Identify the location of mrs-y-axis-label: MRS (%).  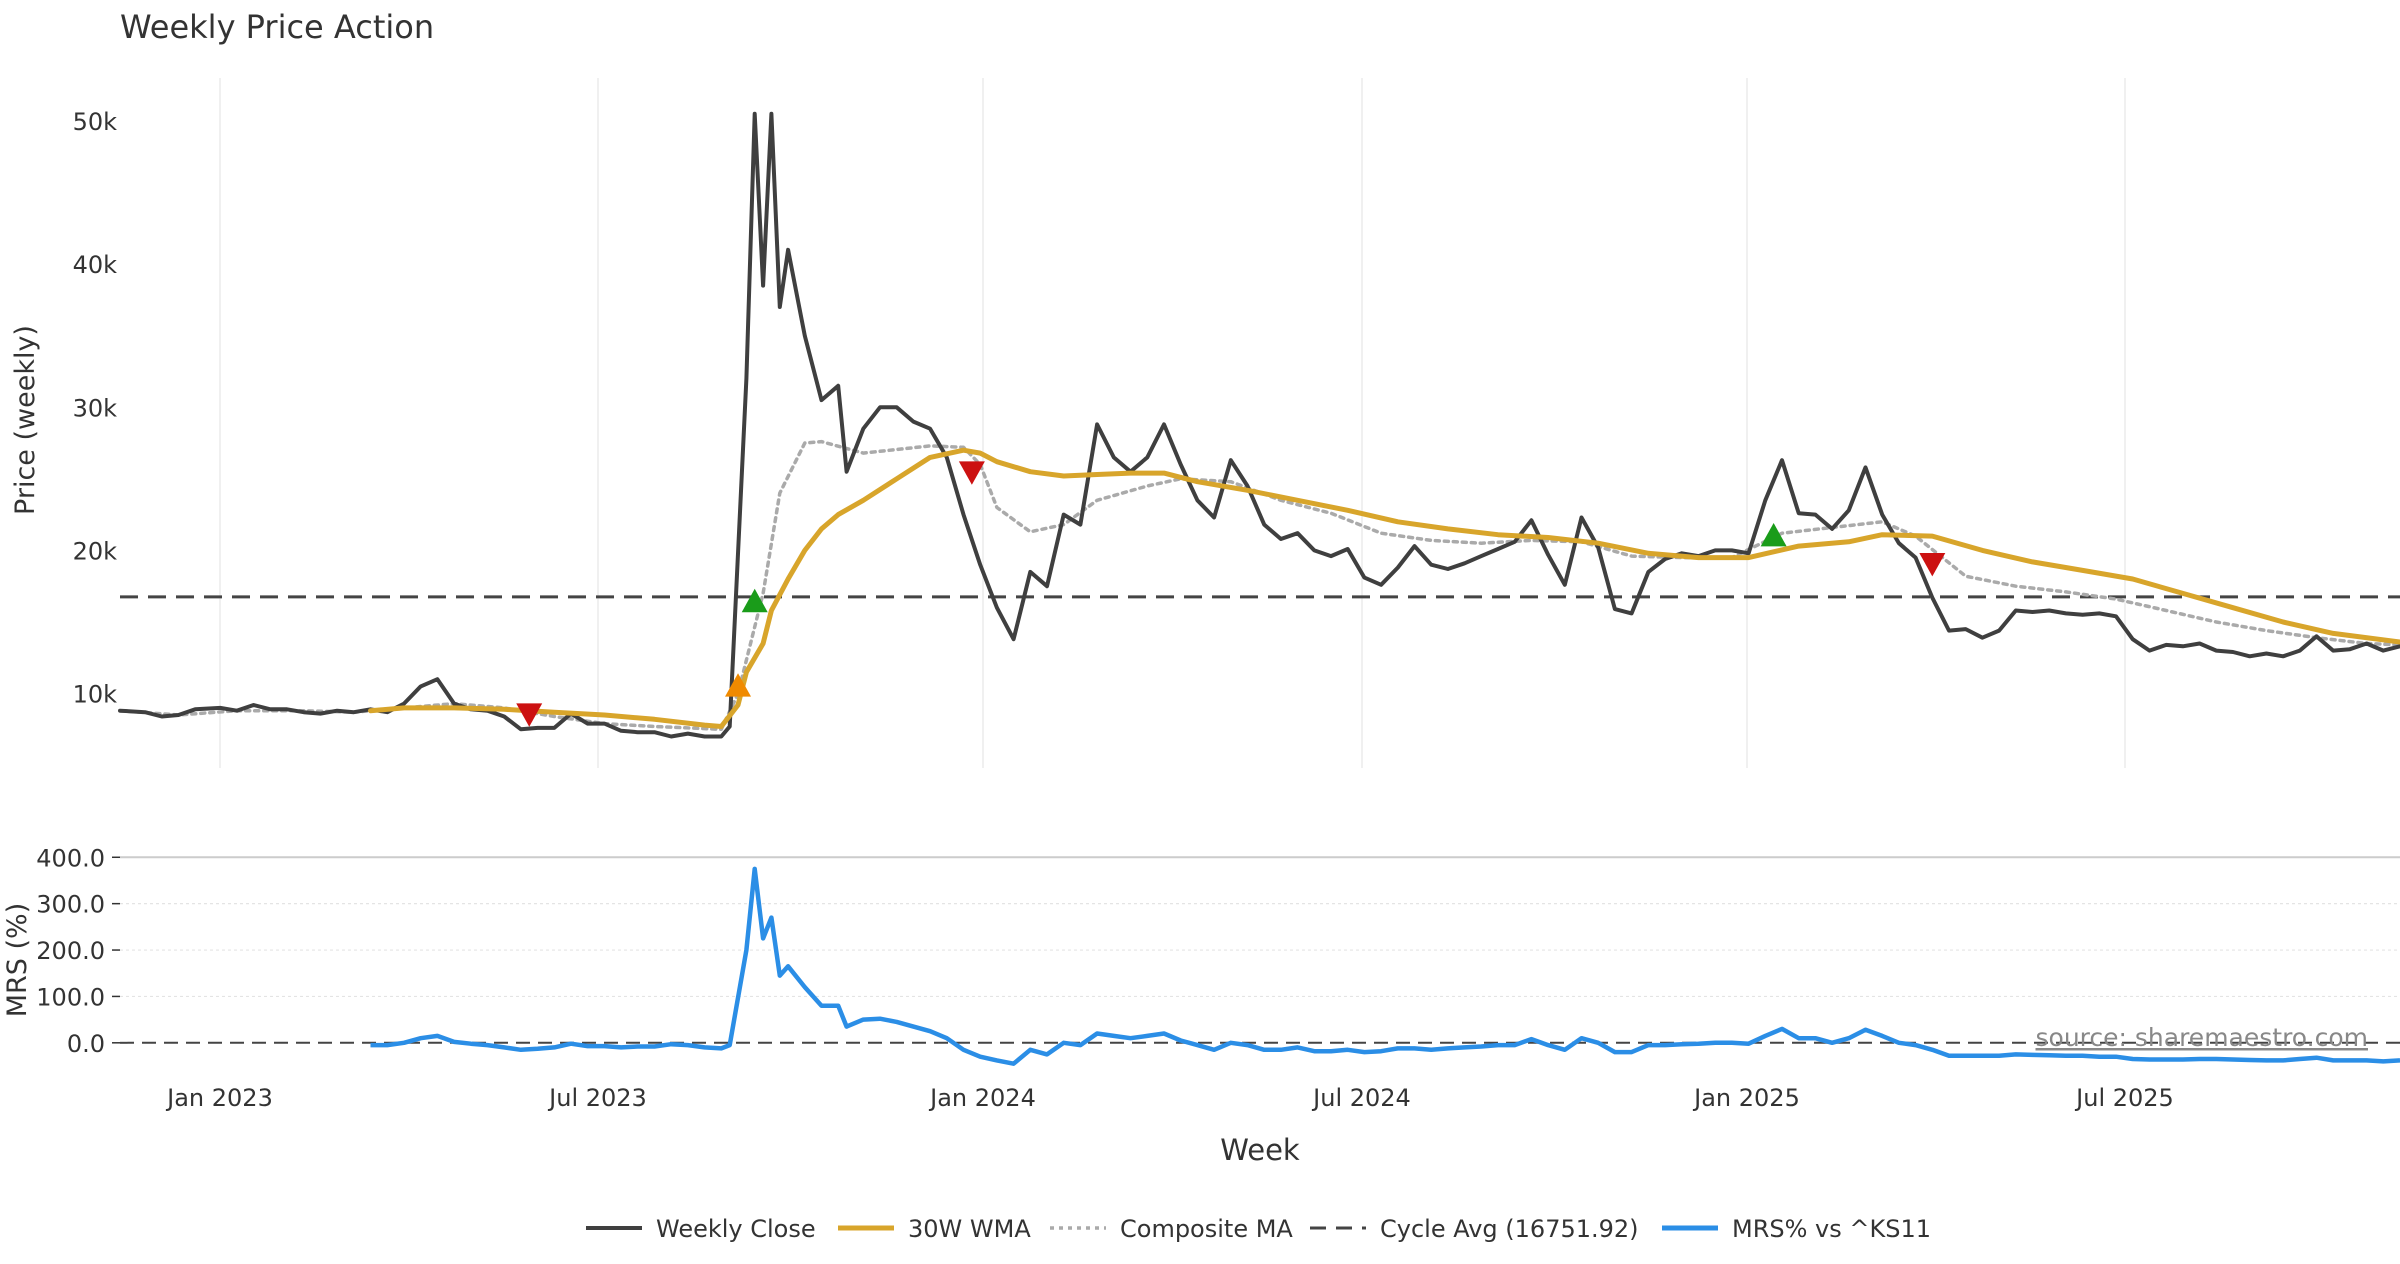
(17, 960).